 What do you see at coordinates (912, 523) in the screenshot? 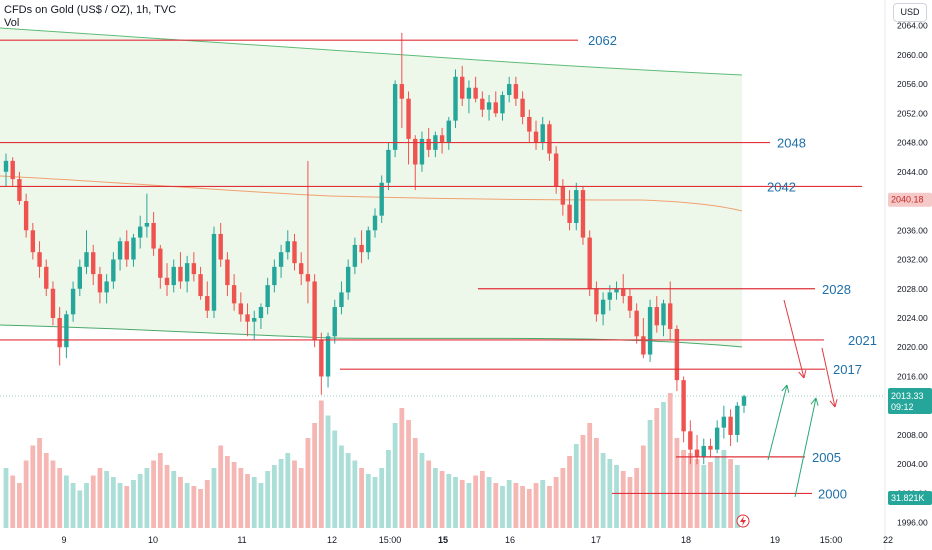
I see `price-tick-label: 1996.00` at bounding box center [912, 523].